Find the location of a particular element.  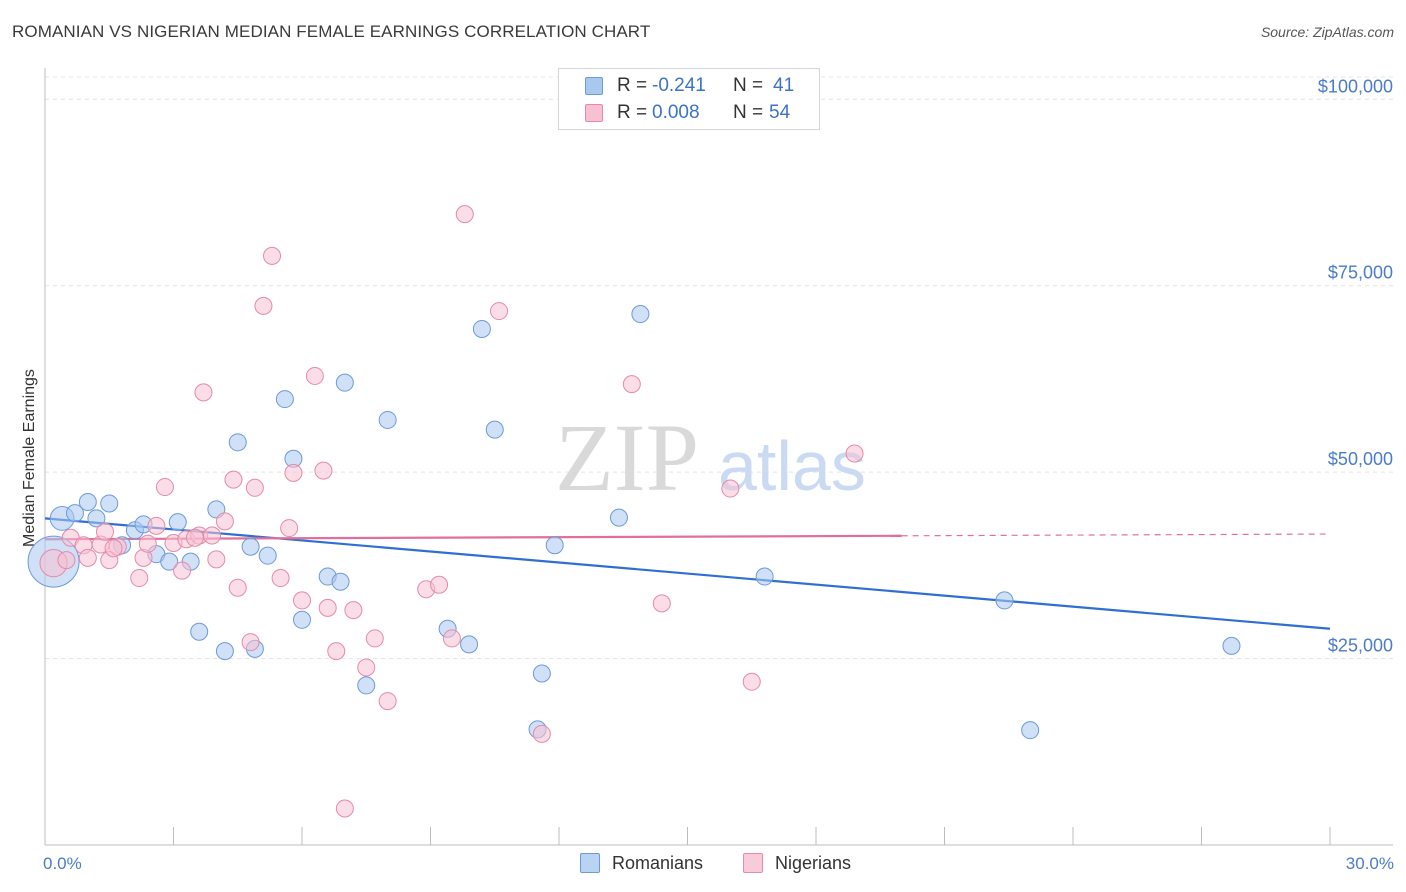

source-label: Source: ZipAtlas.com is located at coordinates (1327, 32).